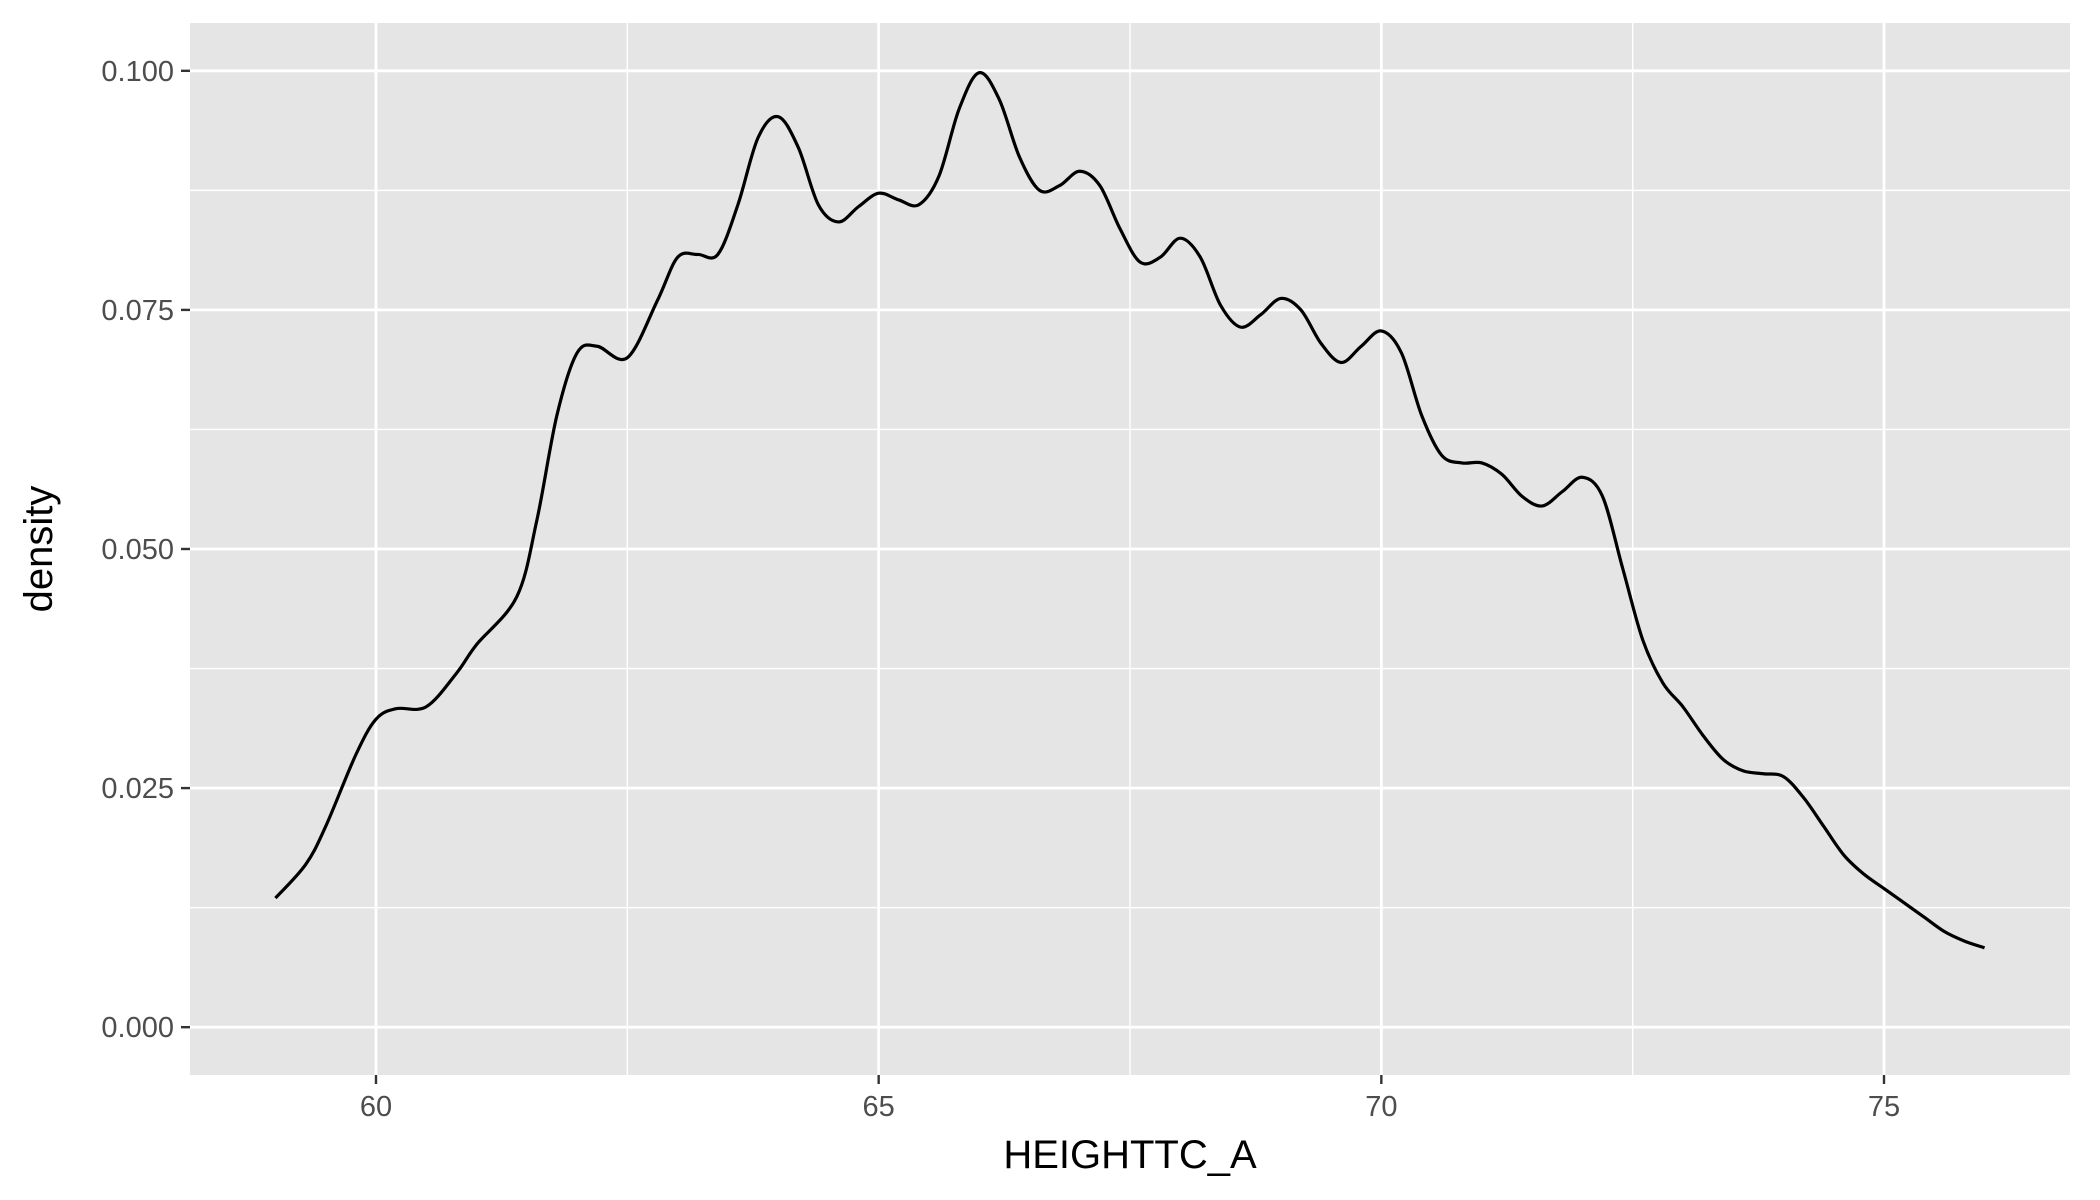 This screenshot has width=2100, height=1200. I want to click on y-tick-label-0: 0.000, so click(137, 1028).